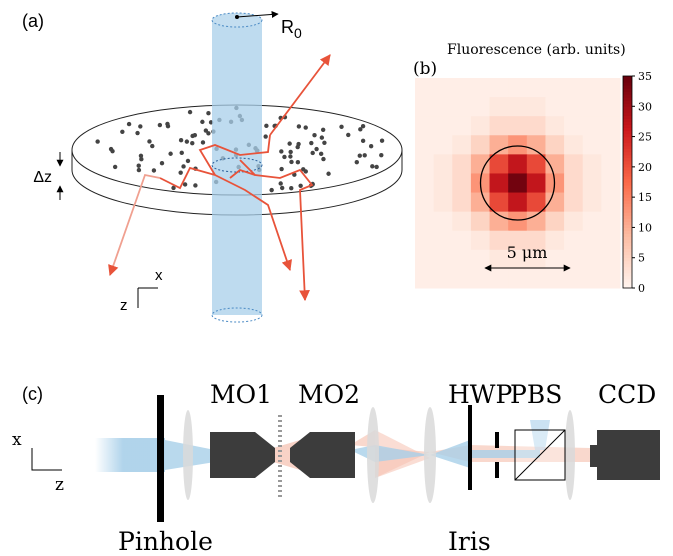 The image size is (673, 556). What do you see at coordinates (645, 106) in the screenshot?
I see `colorbar-tick-label: 30` at bounding box center [645, 106].